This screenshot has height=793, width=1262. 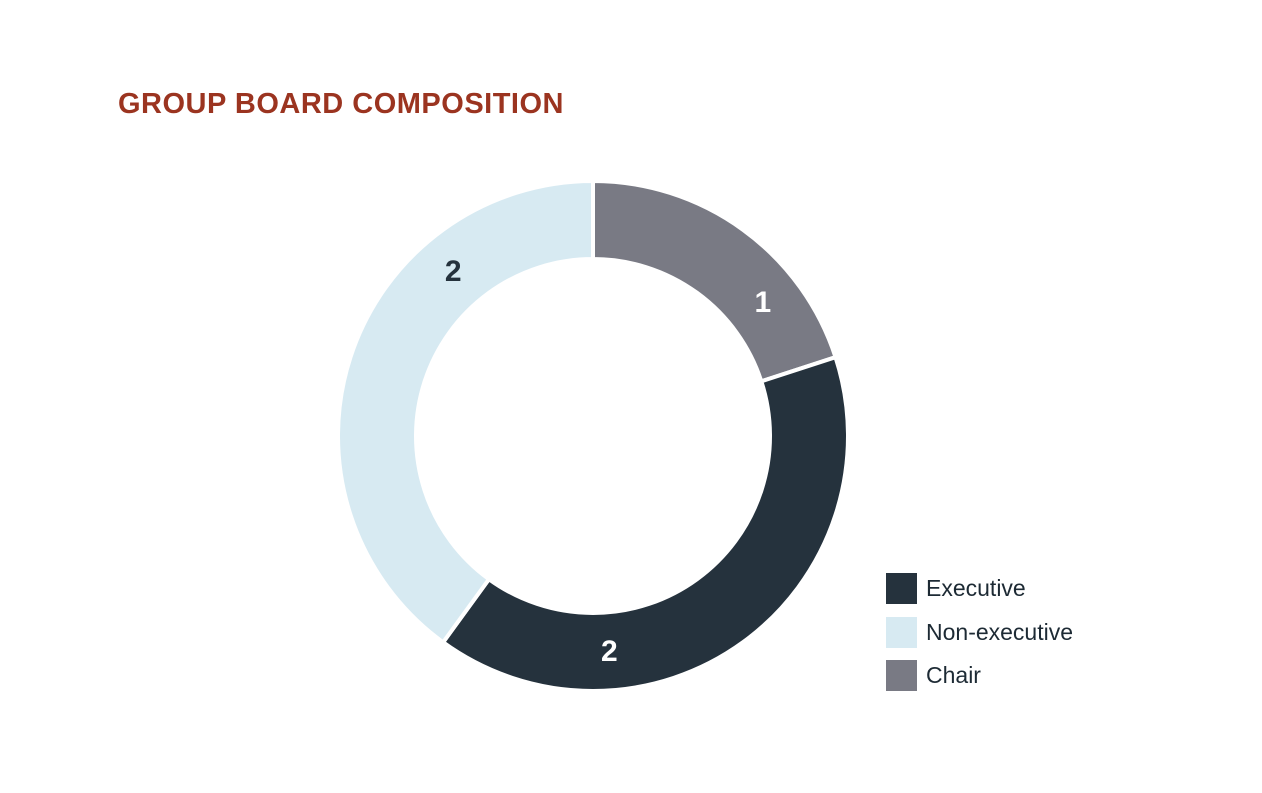 I want to click on legend-item-chair: Chair, so click(x=979, y=675).